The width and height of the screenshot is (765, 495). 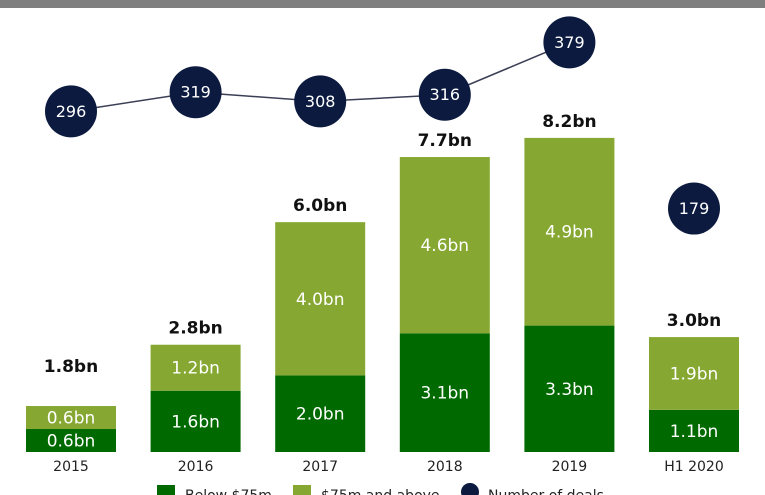 What do you see at coordinates (570, 467) in the screenshot?
I see `x-tick-label: 2019` at bounding box center [570, 467].